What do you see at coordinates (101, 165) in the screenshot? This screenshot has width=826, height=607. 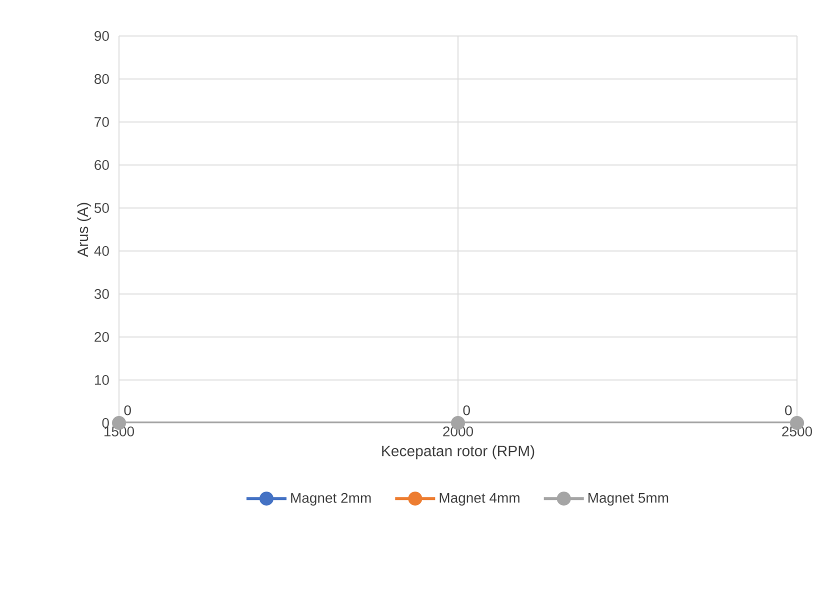 I see `y-tick-label: 60` at bounding box center [101, 165].